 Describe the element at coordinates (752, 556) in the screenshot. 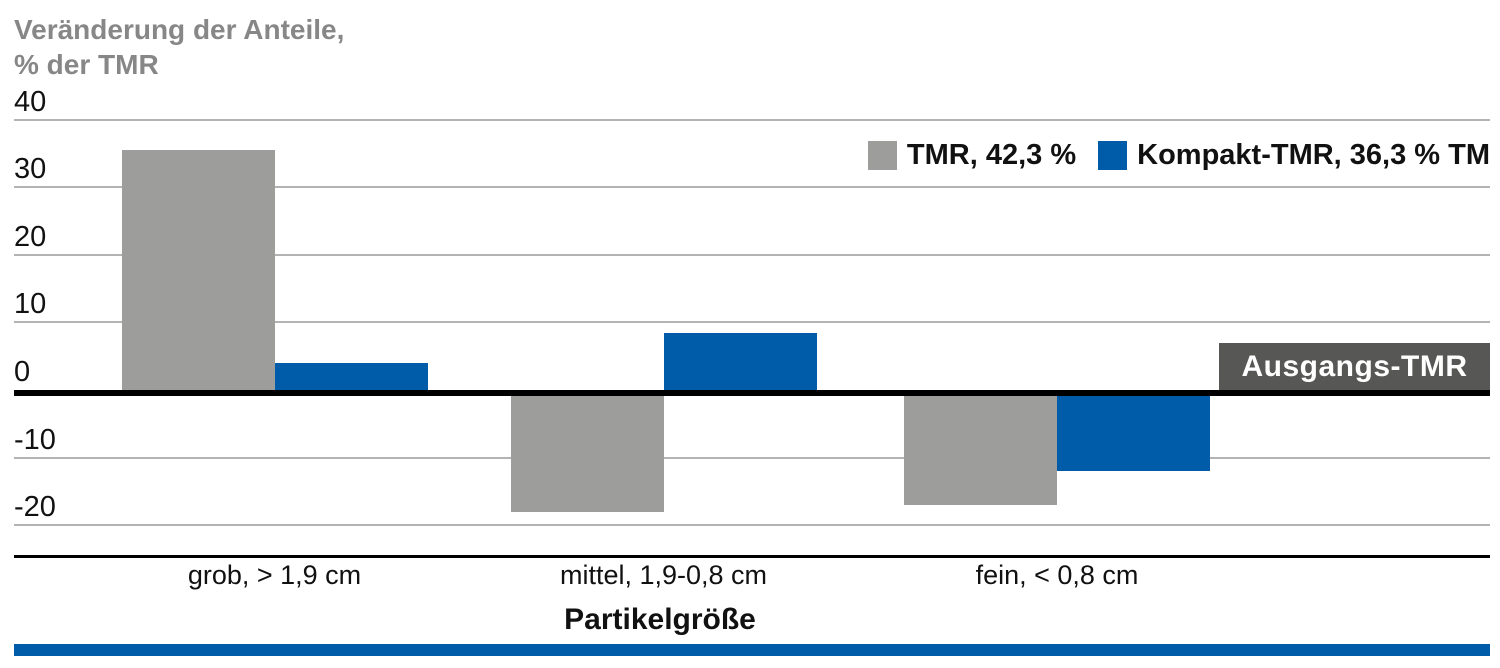

I see `x-axis-line` at that location.